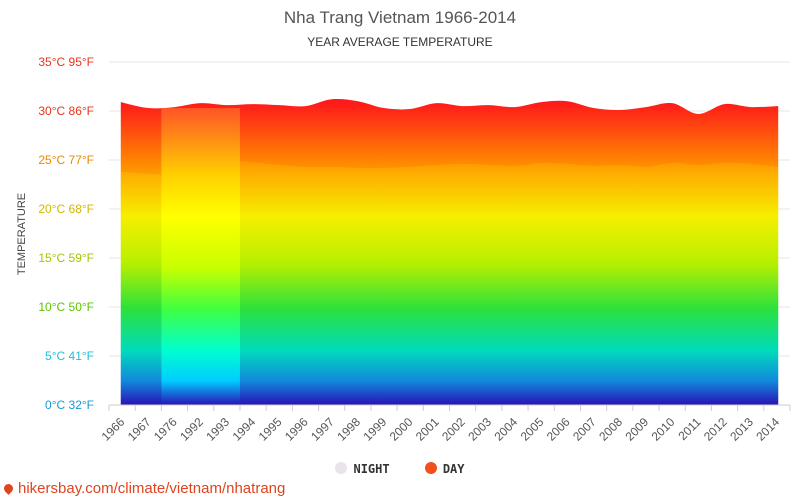 This screenshot has height=500, width=800. I want to click on point-night-2003, so click(489, 165).